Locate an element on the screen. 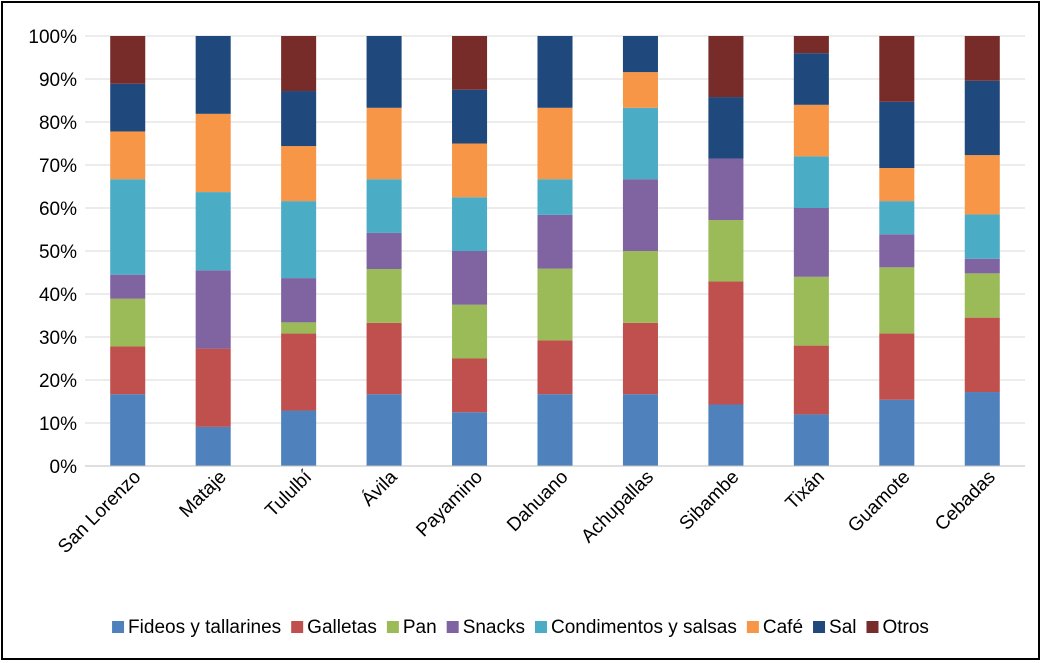 The width and height of the screenshot is (1041, 663). legend-item-fideos-y-tallarines: Fideos y tallarines is located at coordinates (196, 627).